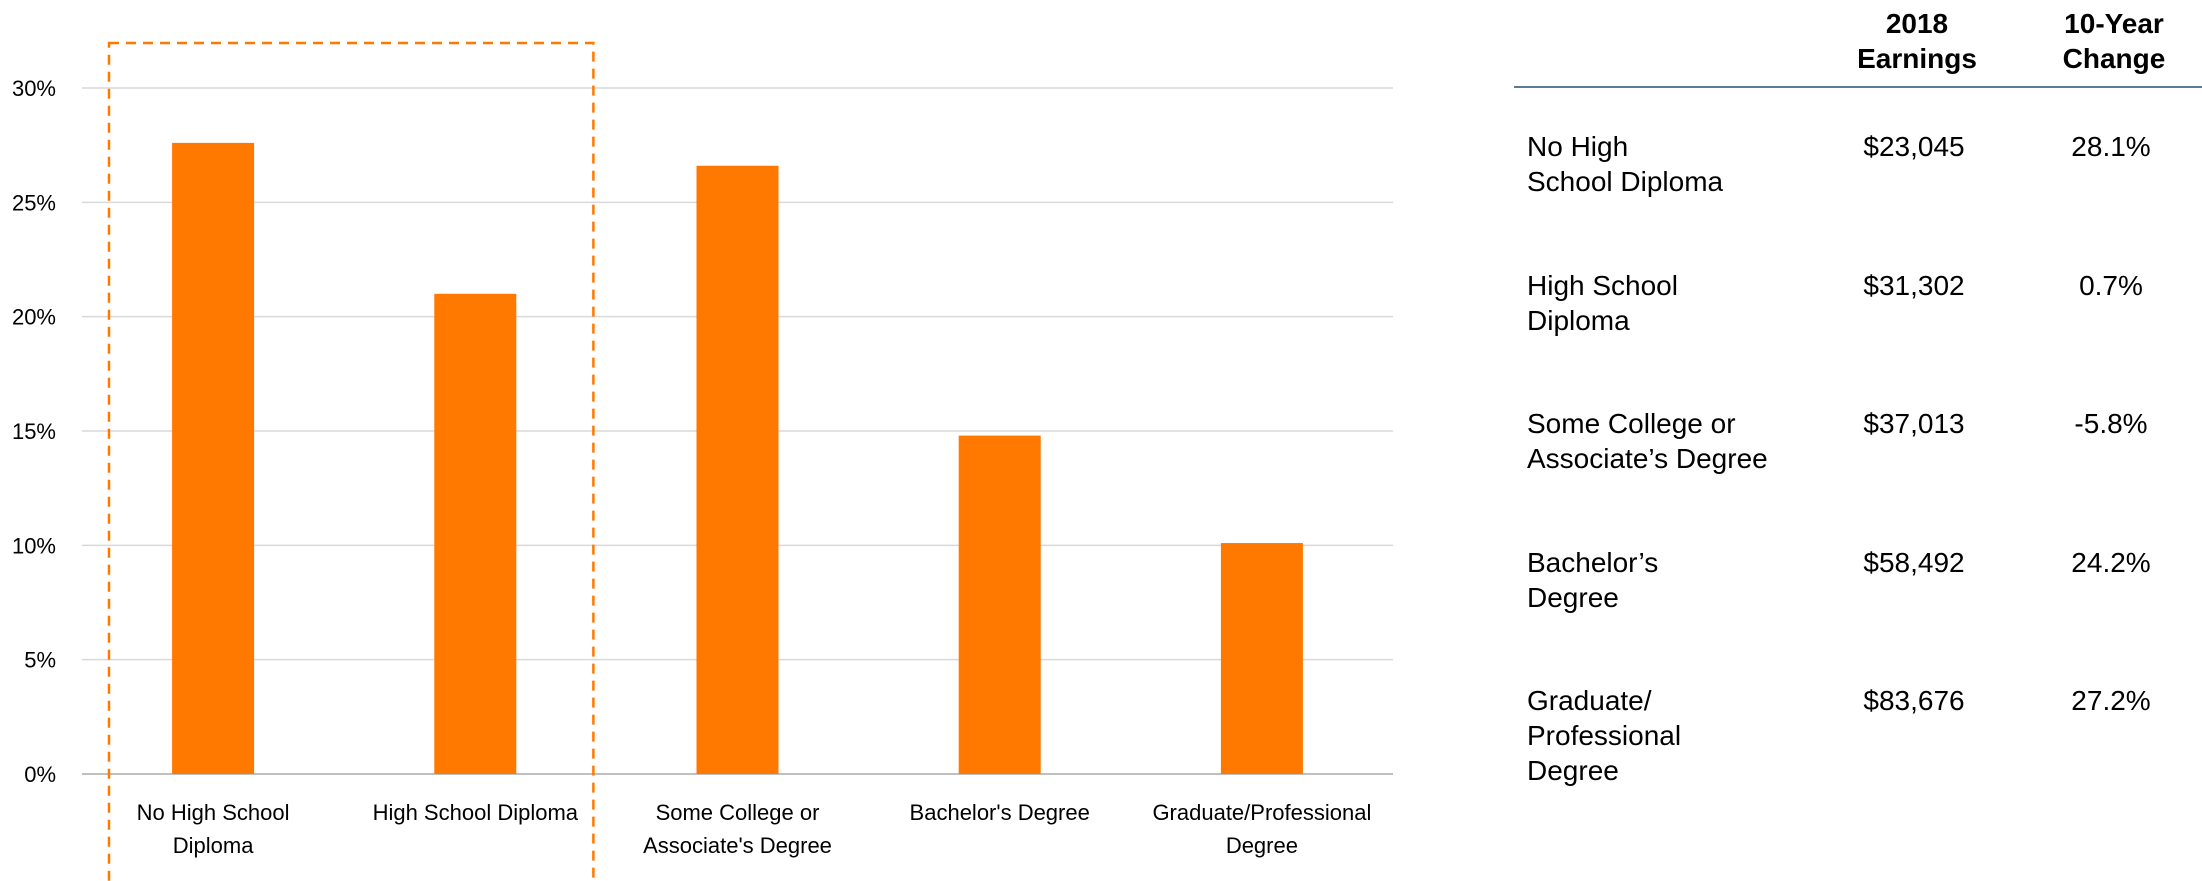 Image resolution: width=2202 pixels, height=881 pixels. I want to click on x-tick-label-line: Graduate/Professional, so click(1261, 812).